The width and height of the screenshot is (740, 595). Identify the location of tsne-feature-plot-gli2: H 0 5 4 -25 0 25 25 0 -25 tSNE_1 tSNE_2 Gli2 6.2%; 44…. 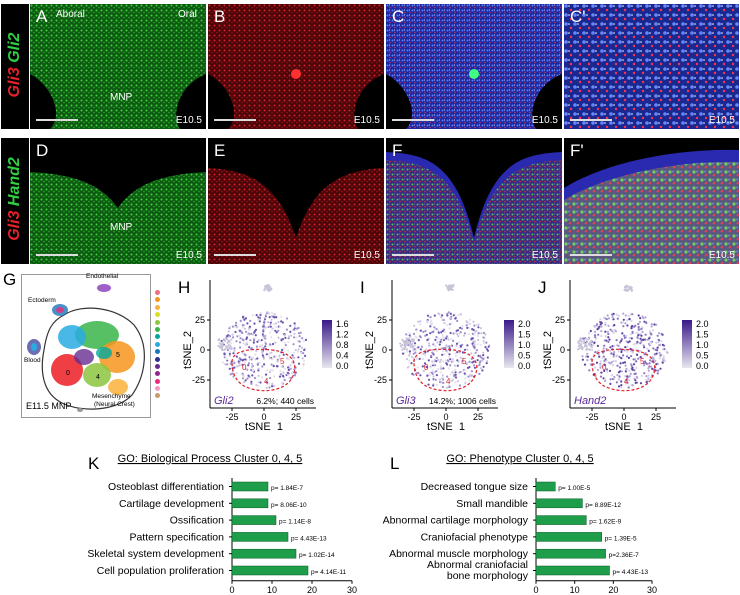
(269, 350).